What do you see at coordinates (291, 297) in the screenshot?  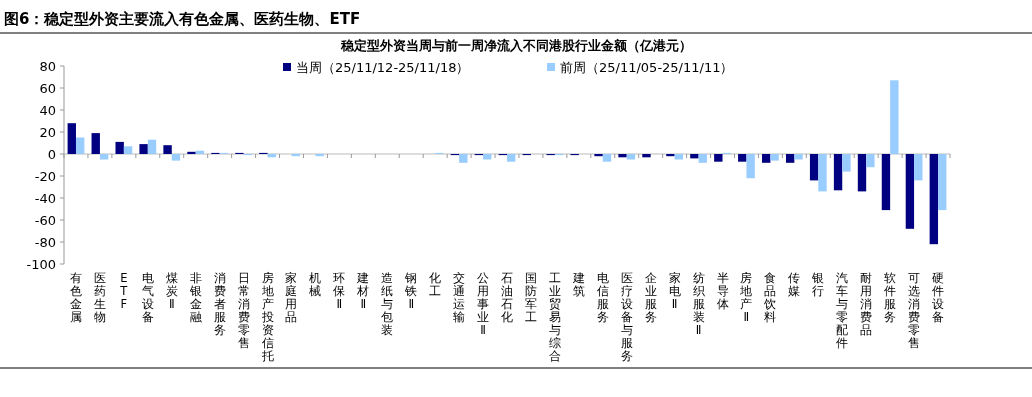 I see `x-tick-label: 家庭用品` at bounding box center [291, 297].